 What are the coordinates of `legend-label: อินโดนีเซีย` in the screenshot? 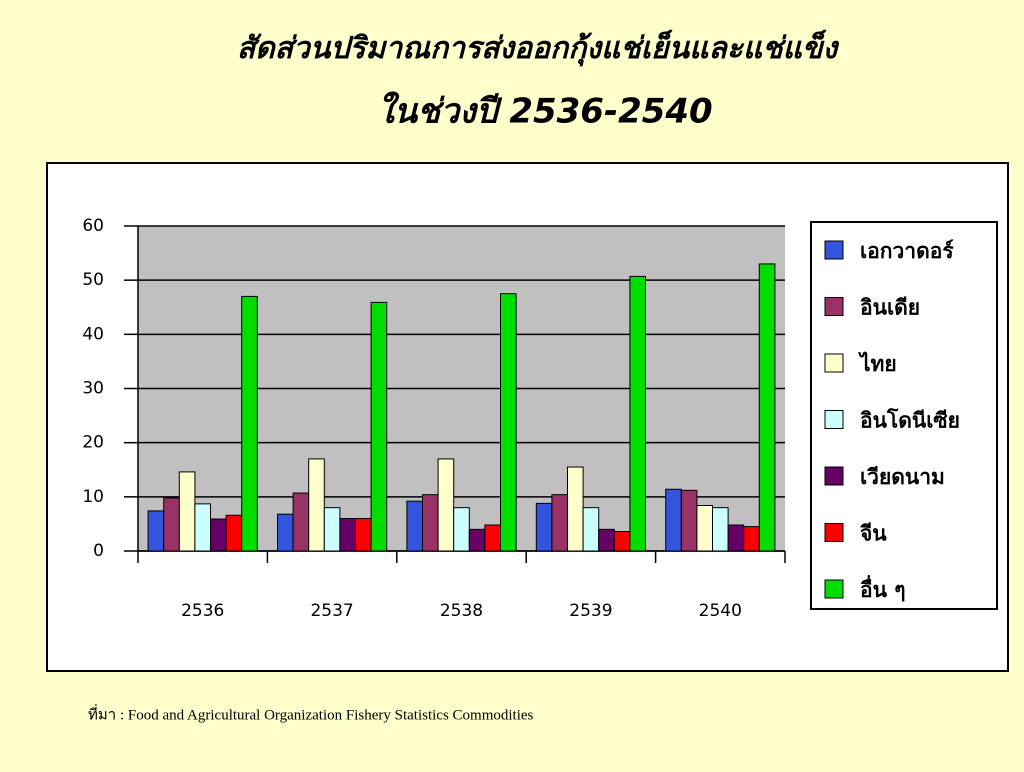 It's located at (910, 420).